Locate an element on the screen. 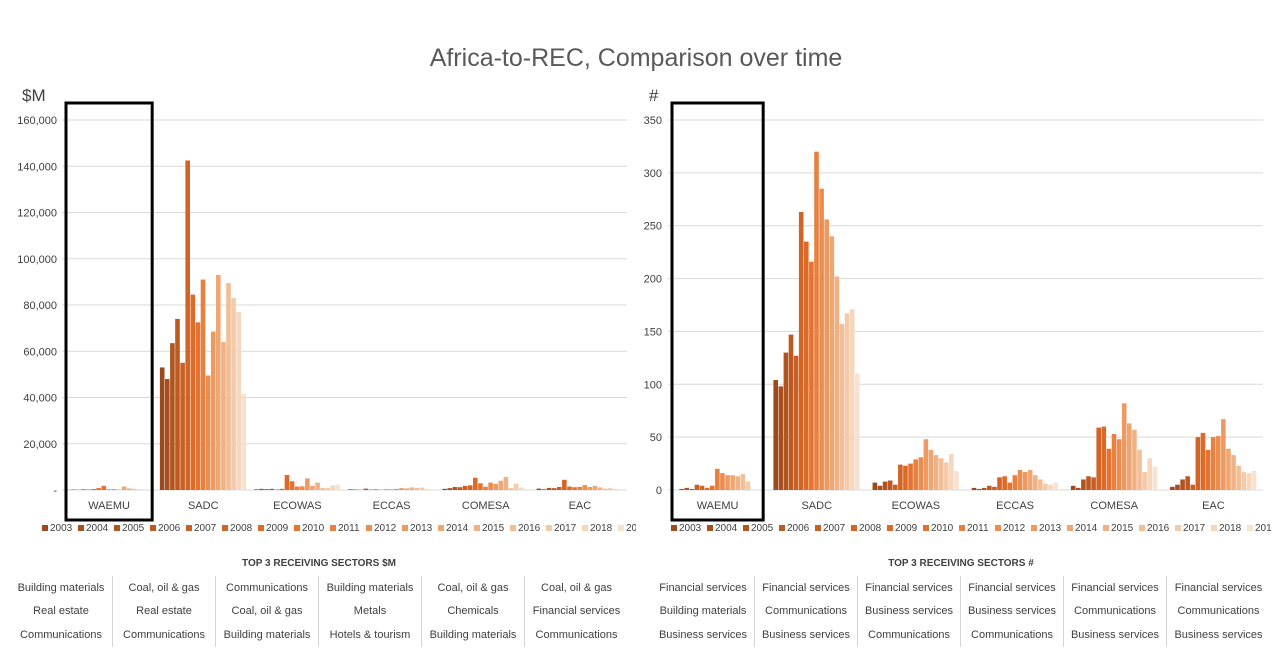 Image resolution: width=1272 pixels, height=660 pixels. legend-label: 2012 is located at coordinates (1014, 528).